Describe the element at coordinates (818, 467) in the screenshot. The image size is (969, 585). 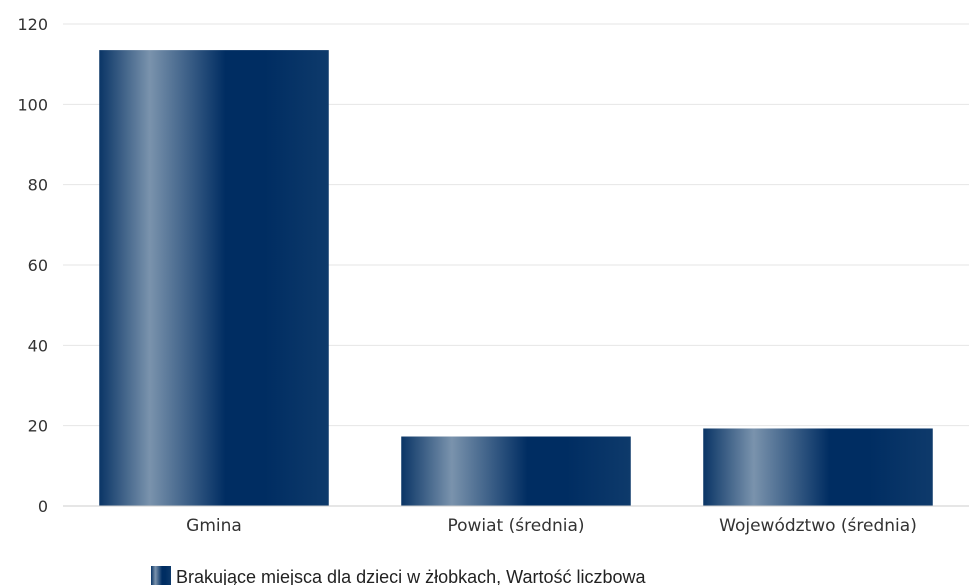
I see `bar-województwo` at that location.